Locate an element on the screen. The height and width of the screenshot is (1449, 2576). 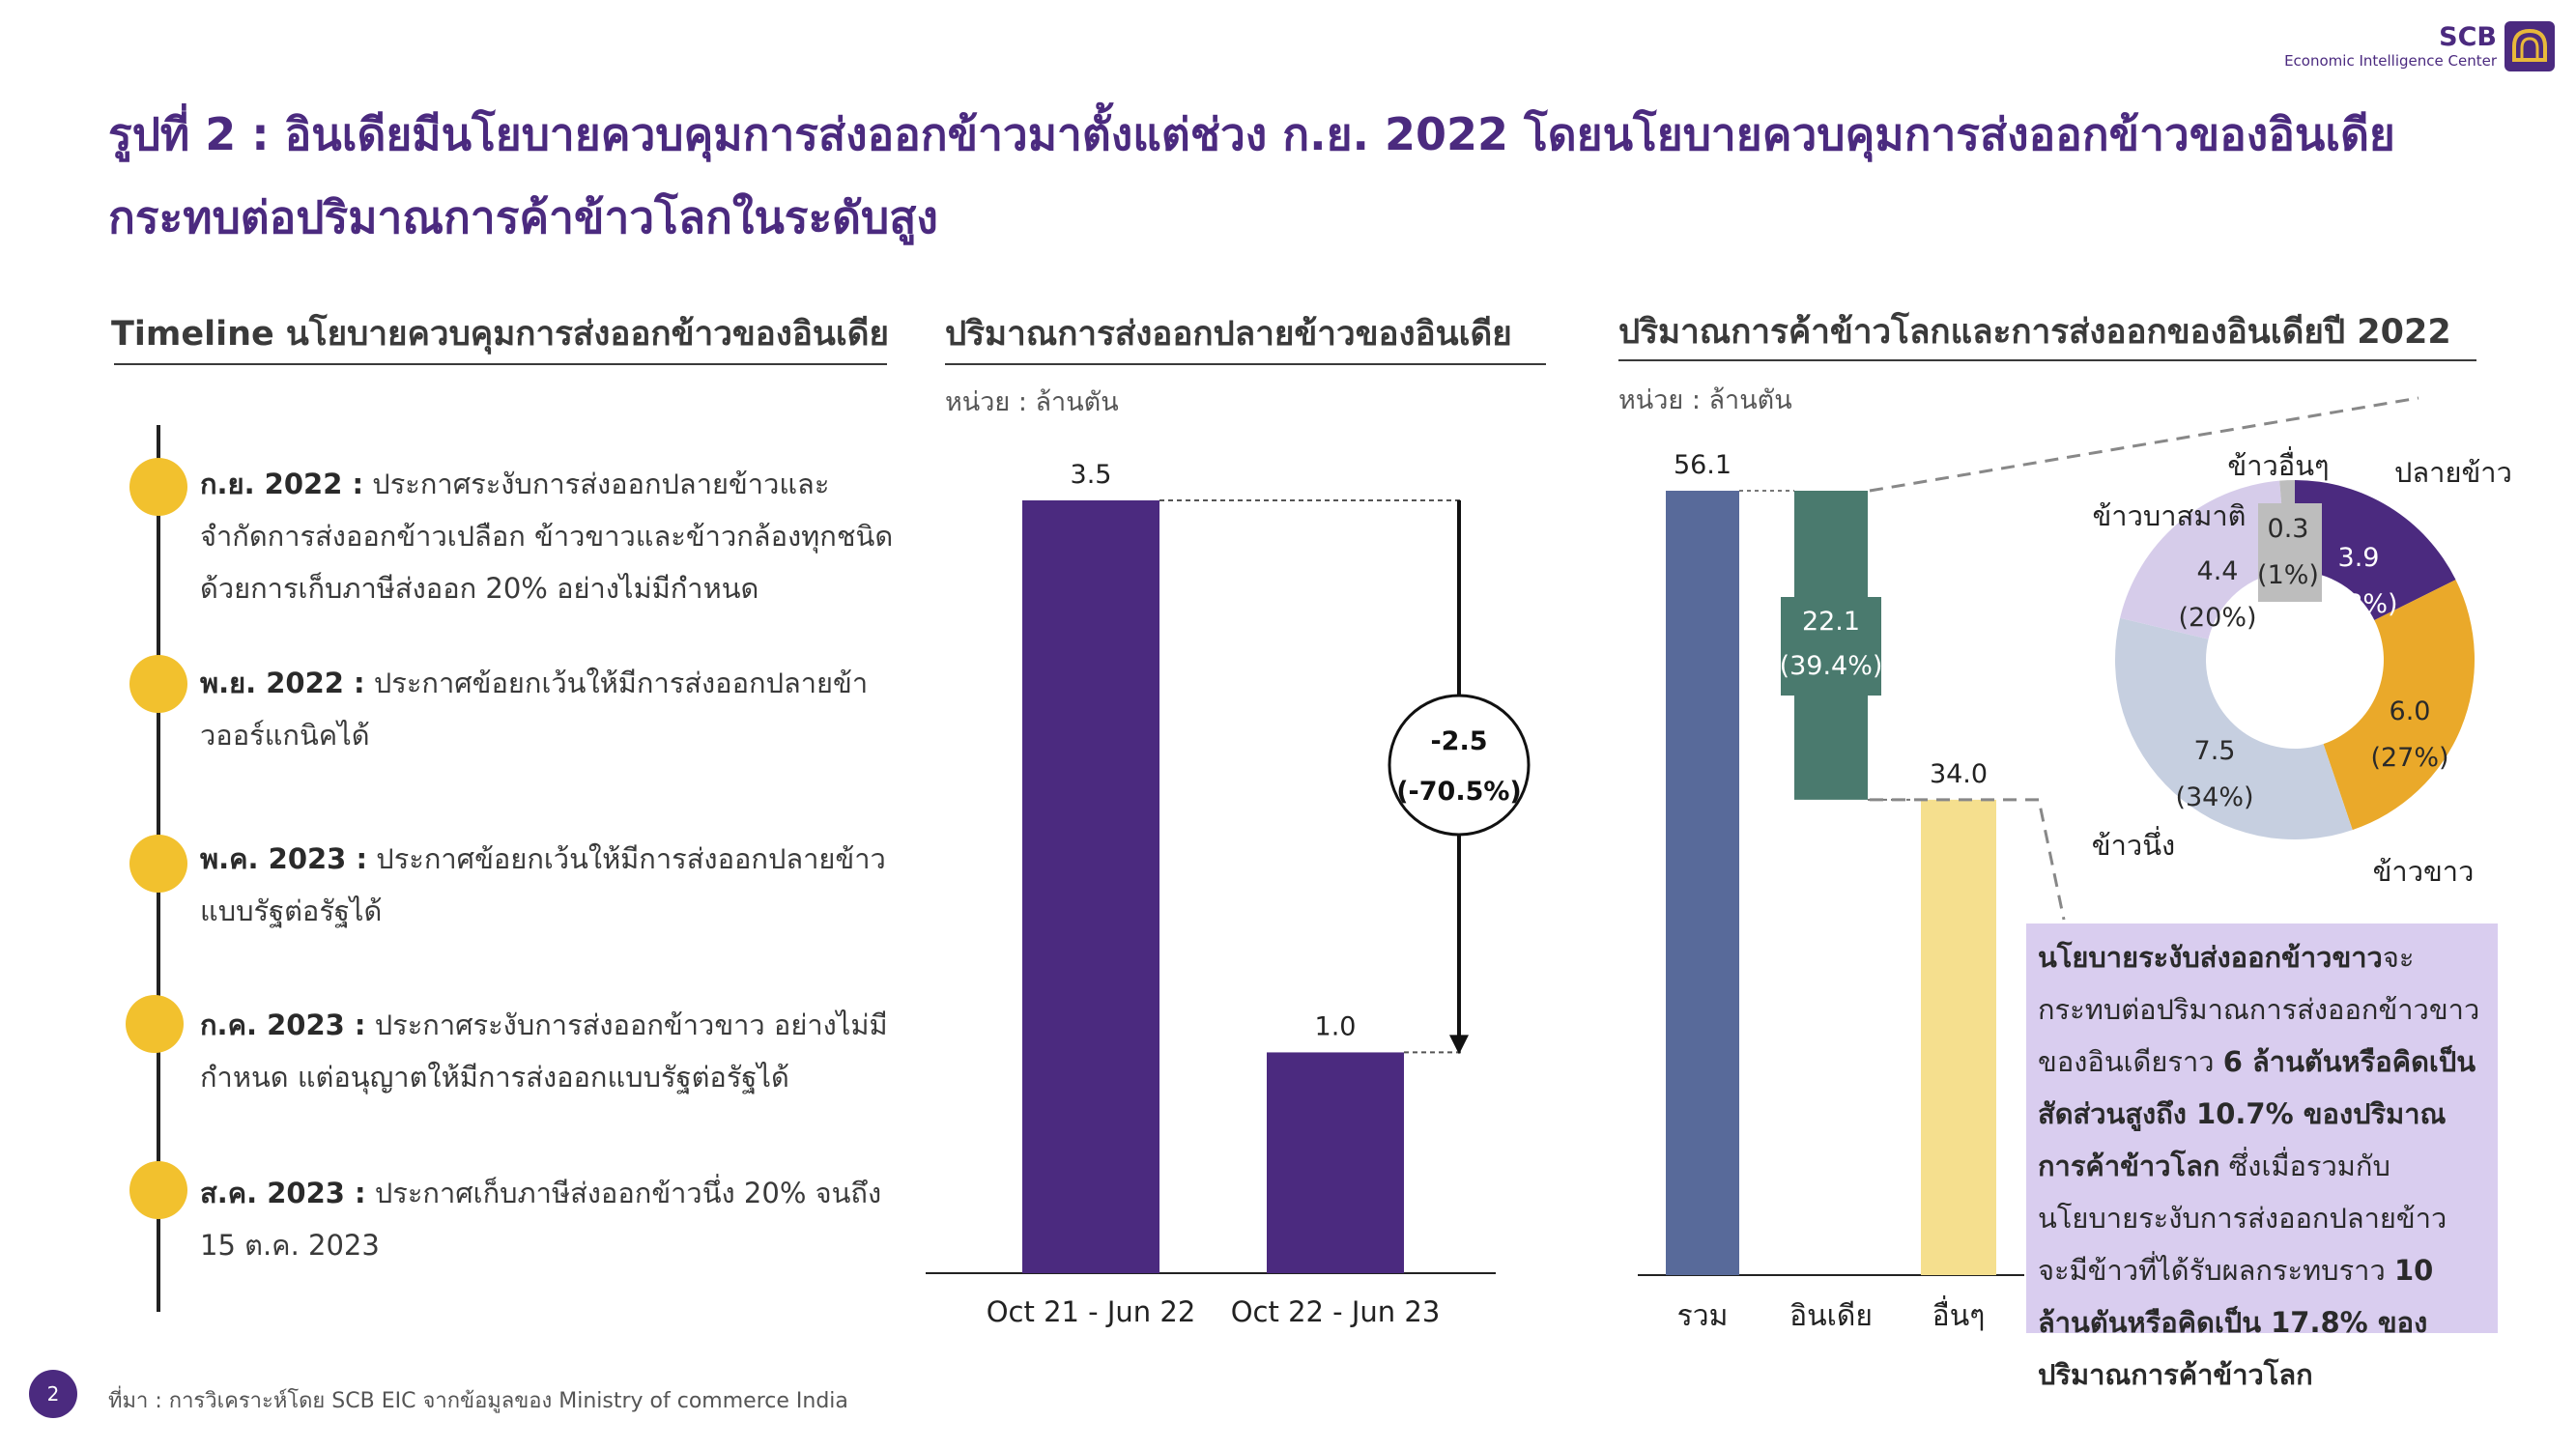
donut-category-label: ปลายข้าว is located at coordinates (2453, 472).